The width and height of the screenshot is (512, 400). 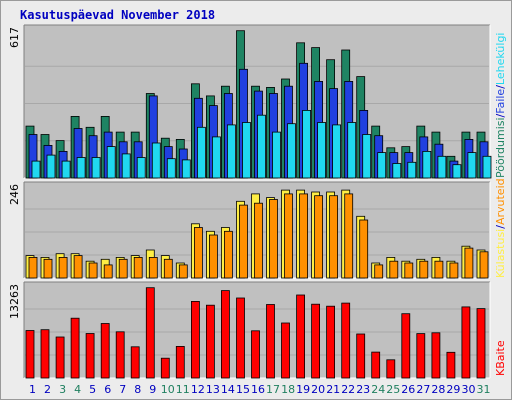 I want to click on legend-entry: Arvuteid, so click(x=500, y=201).